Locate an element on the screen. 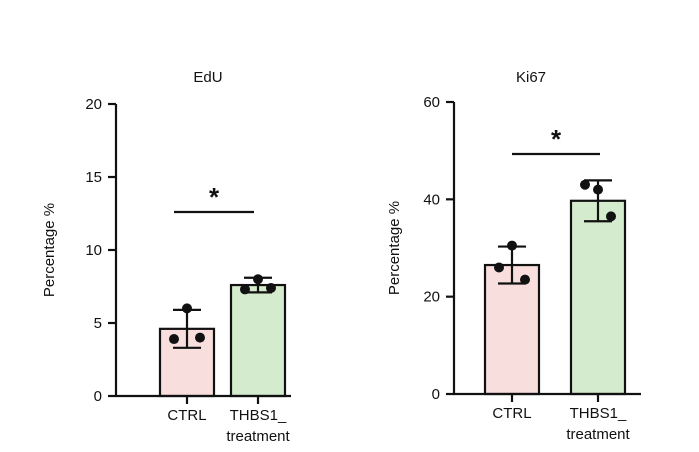  y-tick-label: 15 is located at coordinates (93, 177).